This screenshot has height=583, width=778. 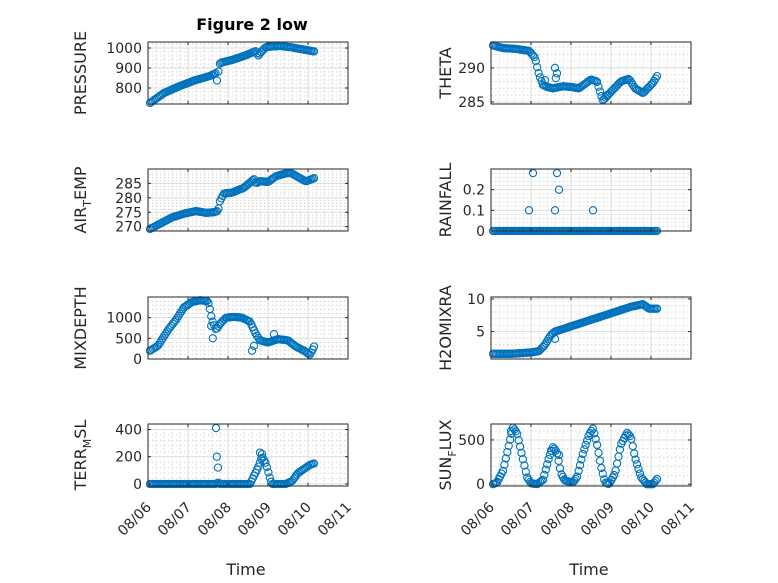 What do you see at coordinates (82, 456) in the screenshot?
I see `y-axis-label: TERRMSL` at bounding box center [82, 456].